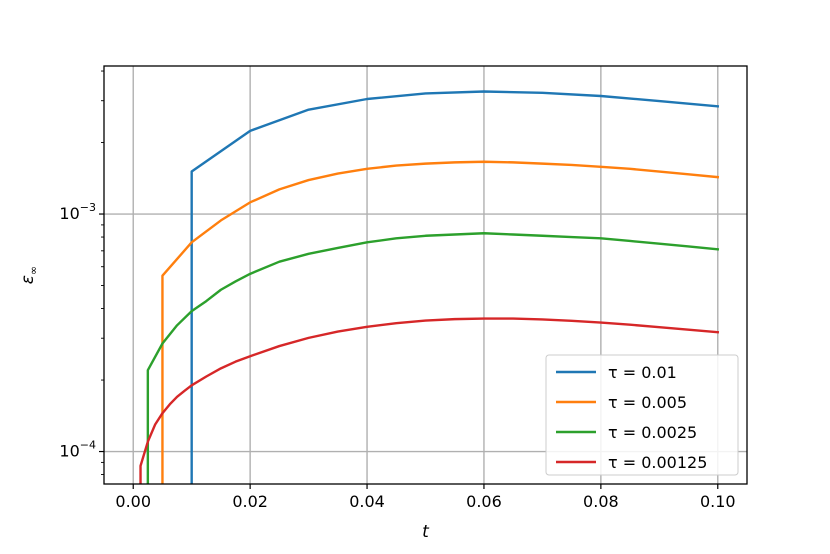  I want to click on y-axis-label-main: ε, so click(28, 279).